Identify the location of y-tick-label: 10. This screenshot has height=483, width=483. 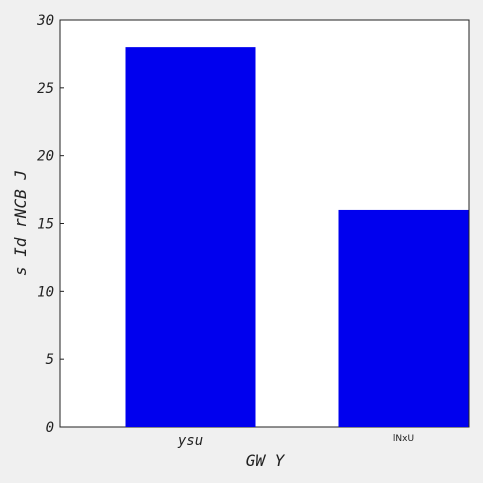
(45, 292).